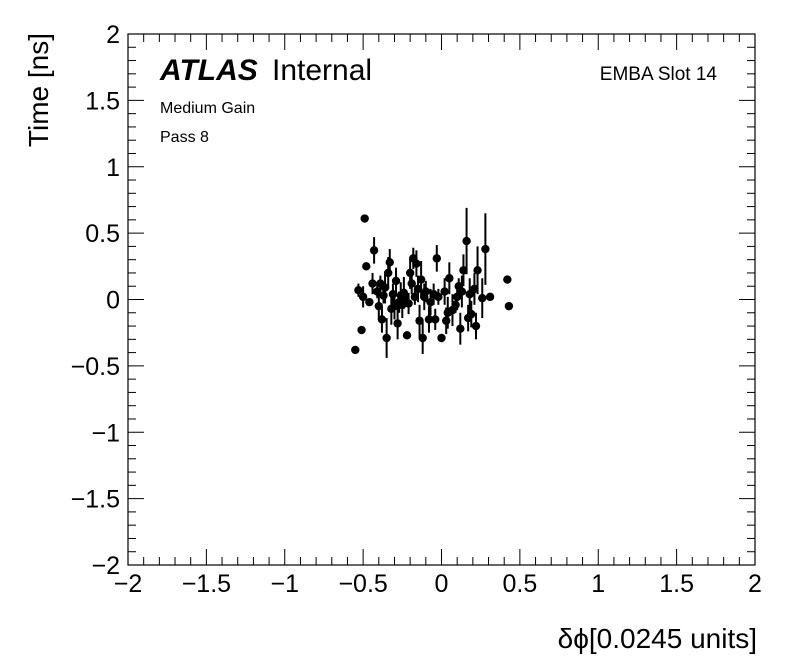  I want to click on gain-label: Medium Gain, so click(207, 108).